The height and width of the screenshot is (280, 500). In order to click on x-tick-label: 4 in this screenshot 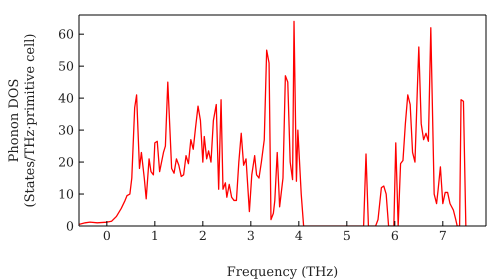, I will do `click(298, 235)`.